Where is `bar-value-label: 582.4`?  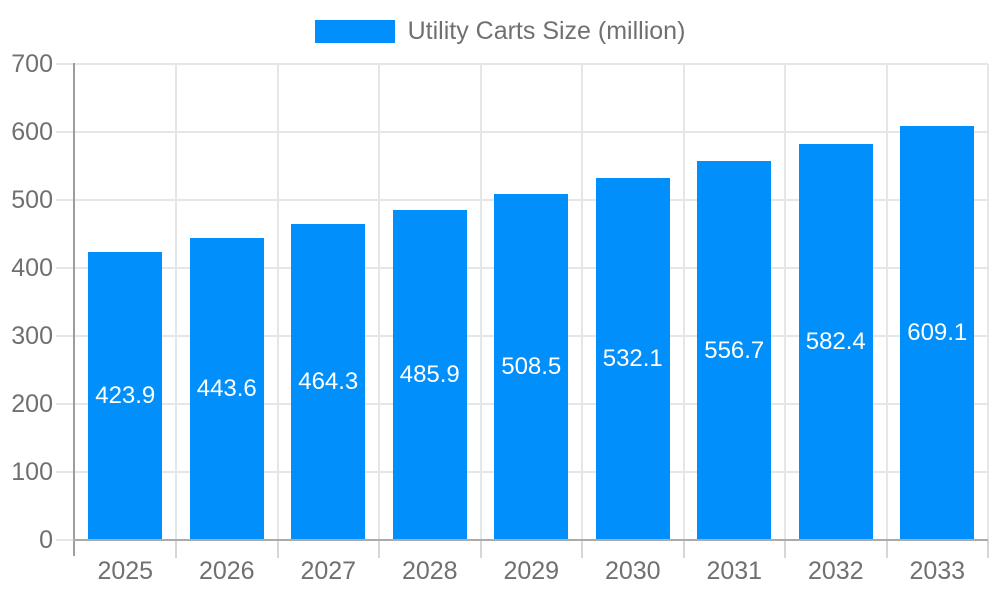
bar-value-label: 582.4 is located at coordinates (835, 341).